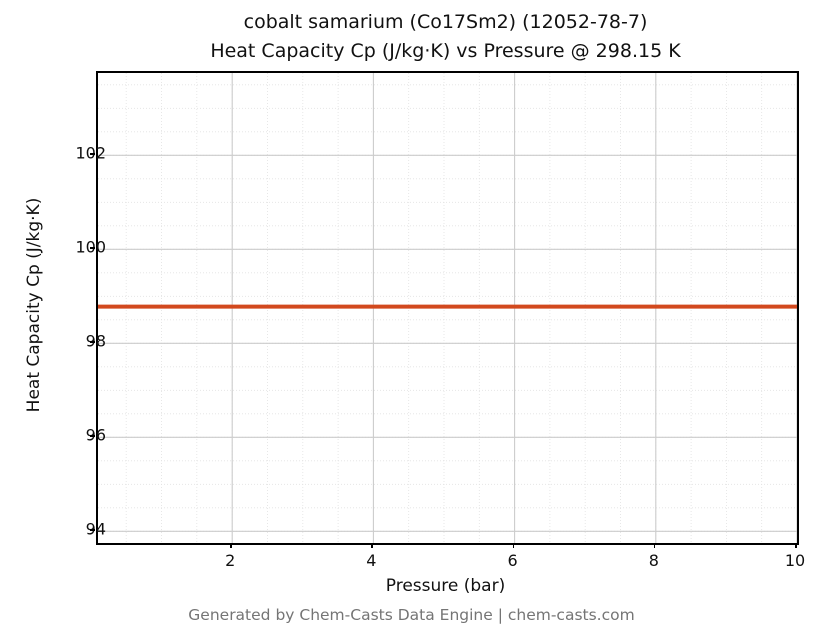 This screenshot has height=644, width=823. Describe the element at coordinates (371, 560) in the screenshot. I see `x-tick-label: 4` at that location.